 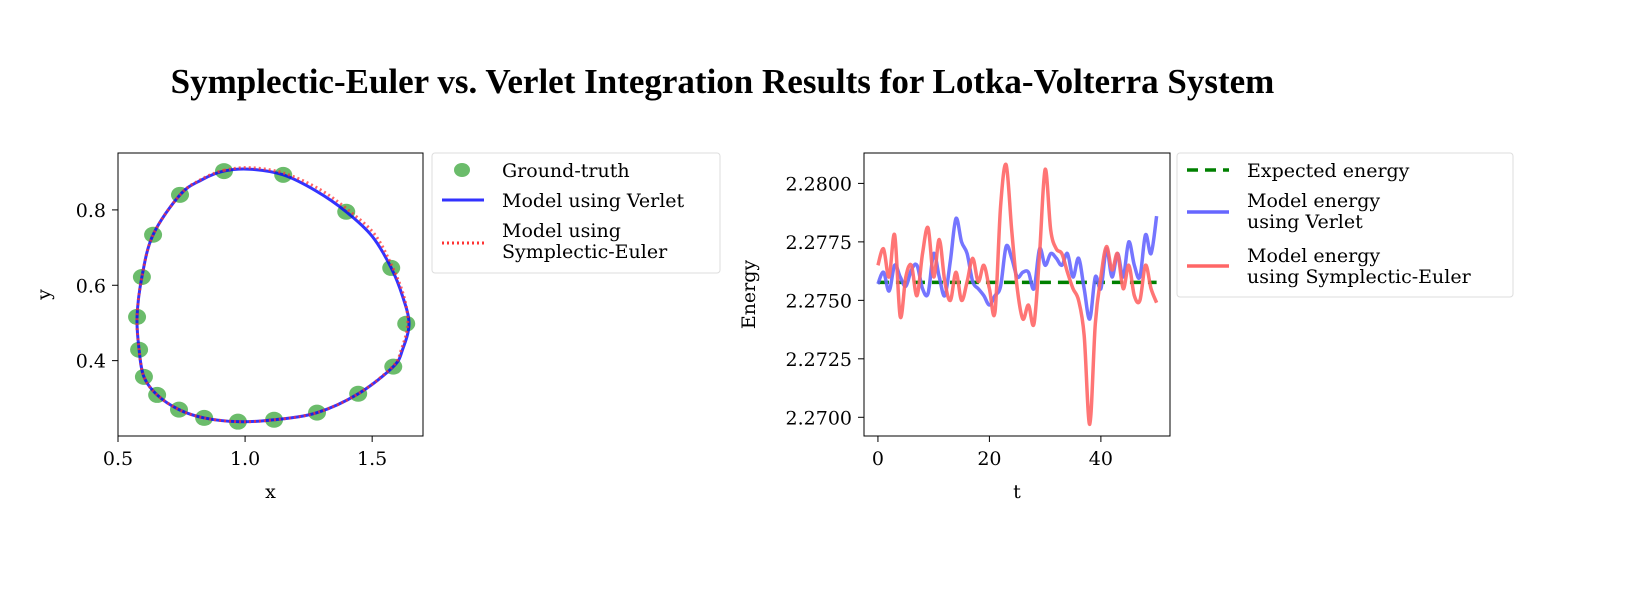 What do you see at coordinates (819, 301) in the screenshot?
I see `y-tick-label: 2.2750` at bounding box center [819, 301].